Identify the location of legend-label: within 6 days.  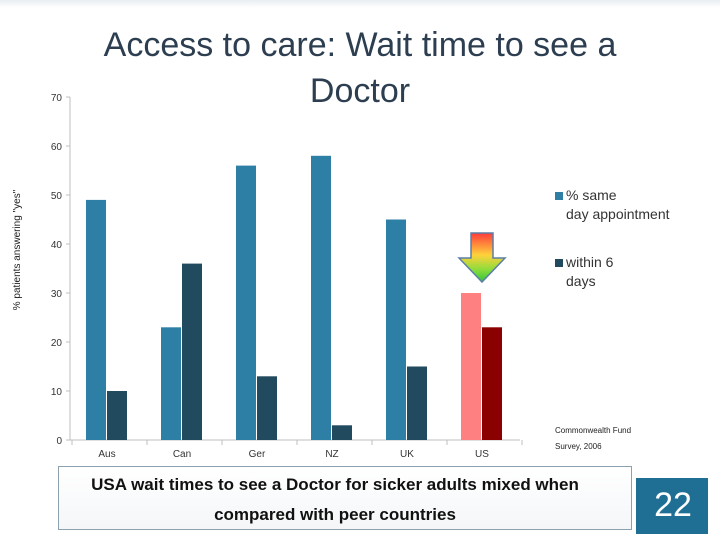
(589, 271).